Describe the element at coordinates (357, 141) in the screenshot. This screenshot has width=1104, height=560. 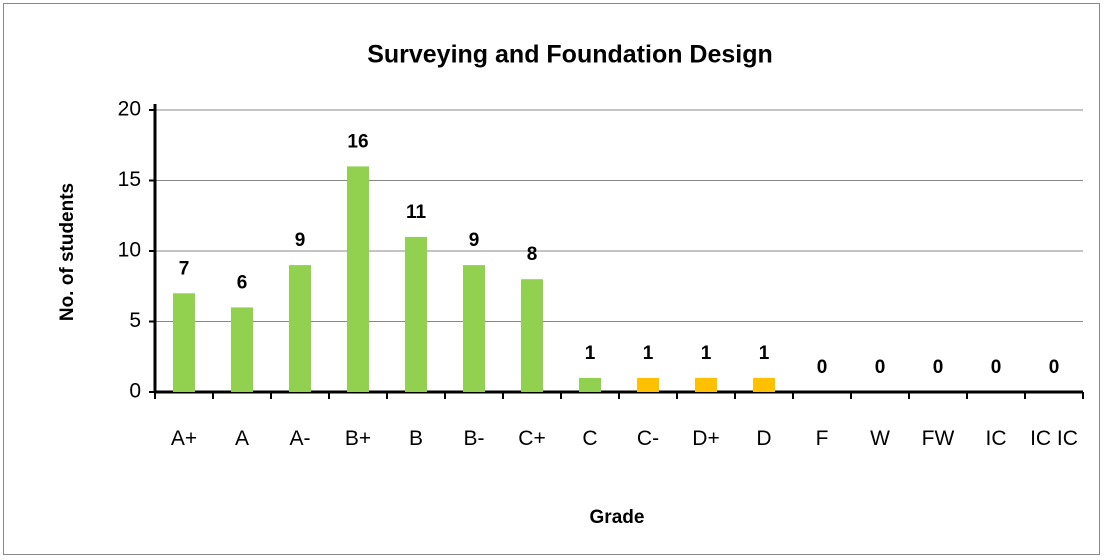
I see `data-label: 16` at that location.